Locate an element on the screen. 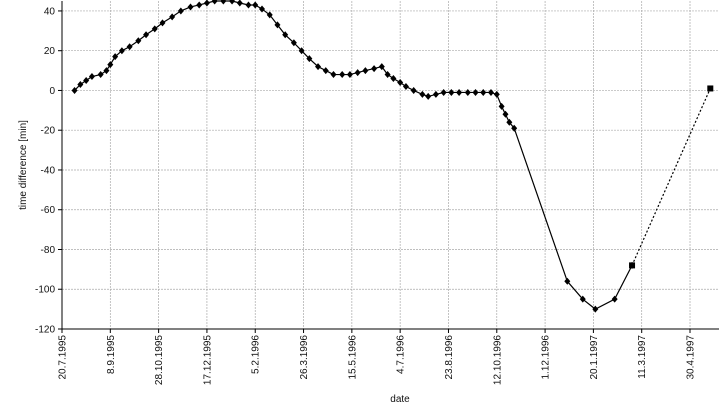 This screenshot has height=410, width=719. y-tick-label: -20 is located at coordinates (48, 131).